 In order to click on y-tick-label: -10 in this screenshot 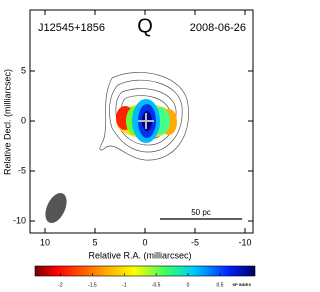, I will do `click(19, 220)`.